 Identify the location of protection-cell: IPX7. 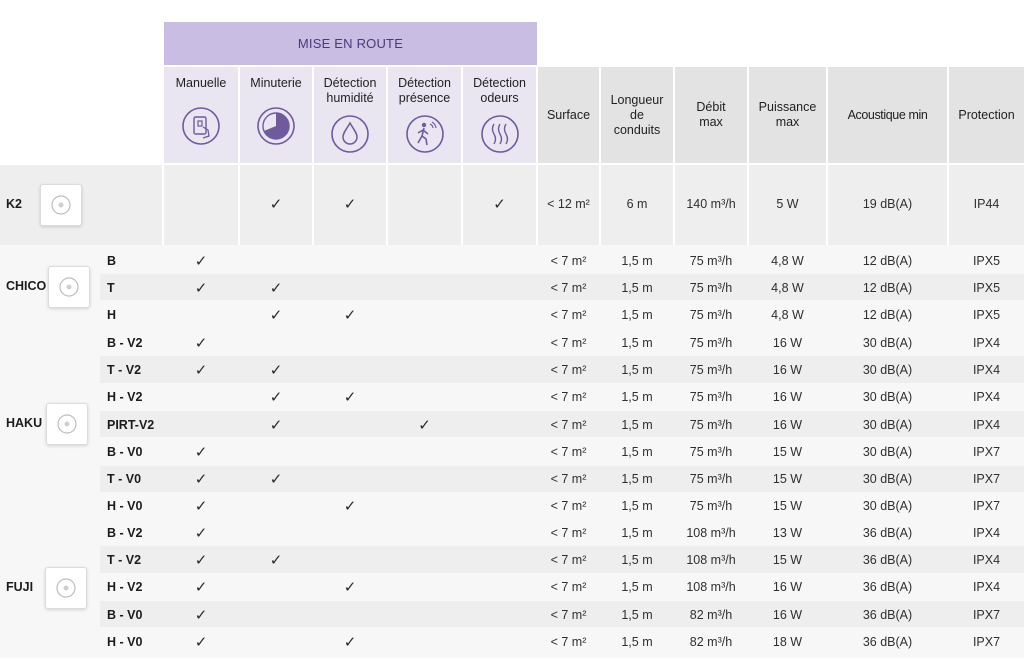
(986, 641).